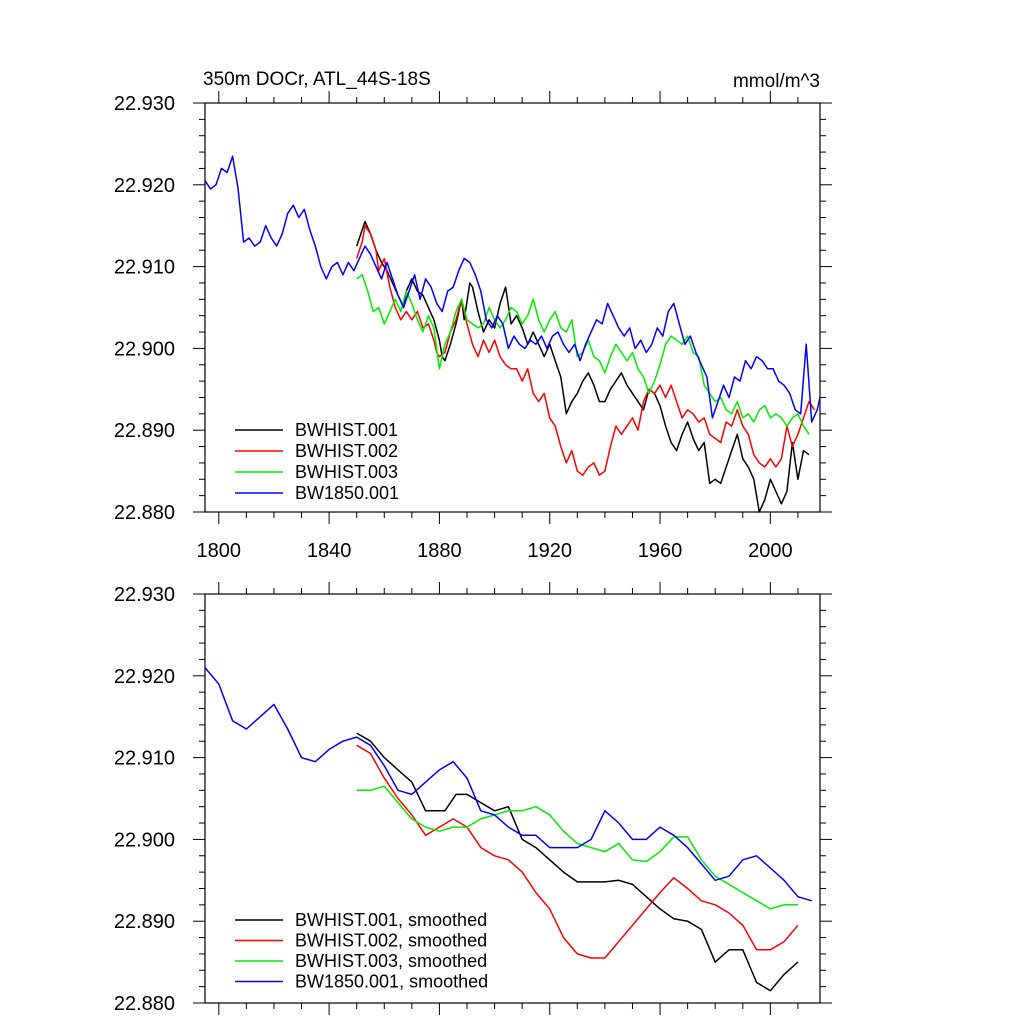 This screenshot has height=1024, width=1024. I want to click on x-tick-label: 2000, so click(770, 551).